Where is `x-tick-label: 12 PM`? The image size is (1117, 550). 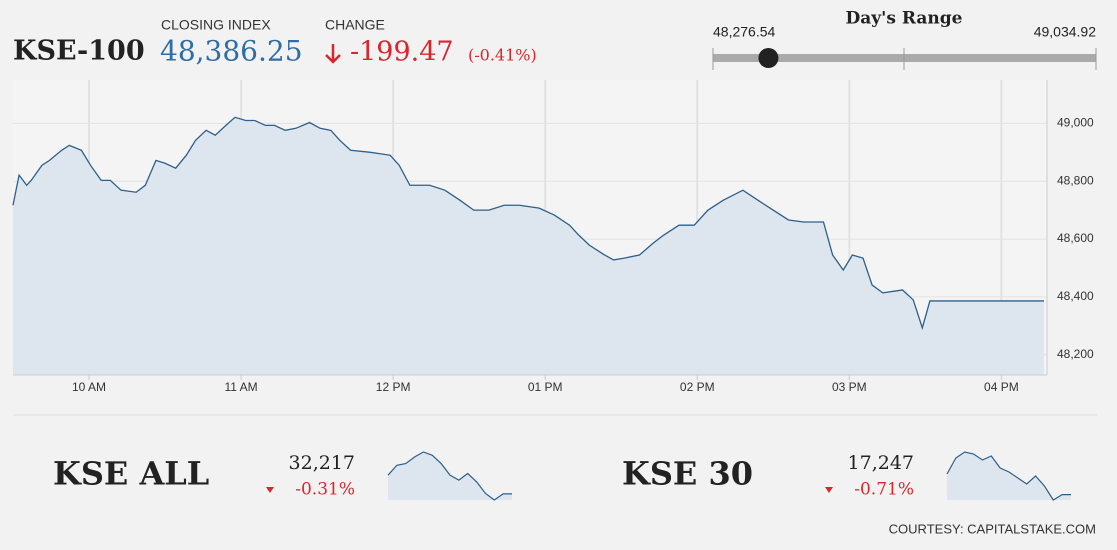
x-tick-label: 12 PM is located at coordinates (393, 387).